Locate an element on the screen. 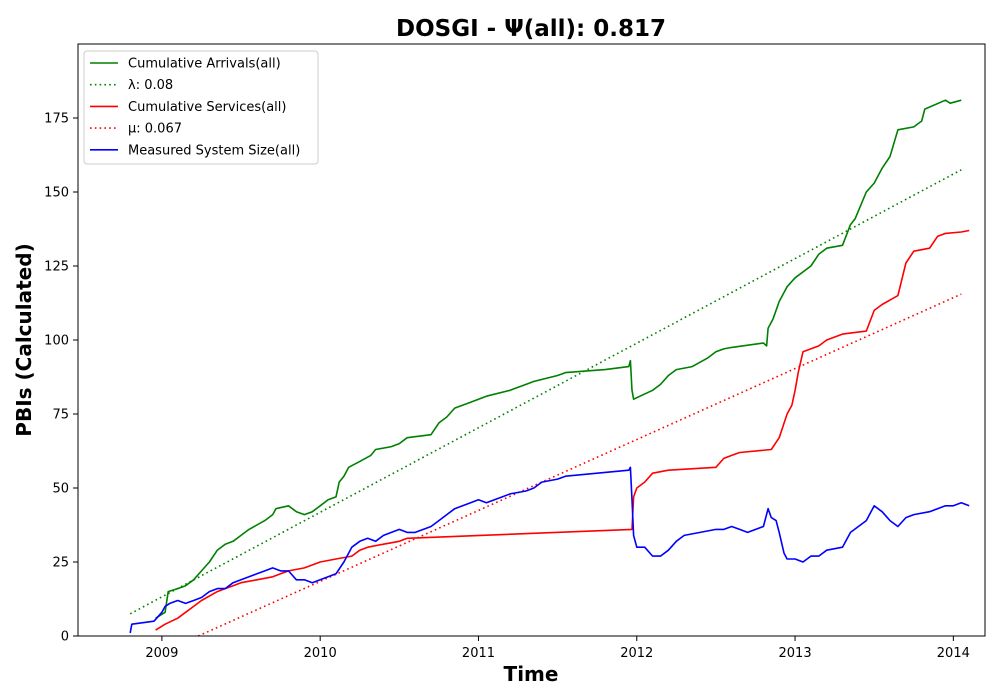 The width and height of the screenshot is (1000, 700). legend-box is located at coordinates (201, 107).